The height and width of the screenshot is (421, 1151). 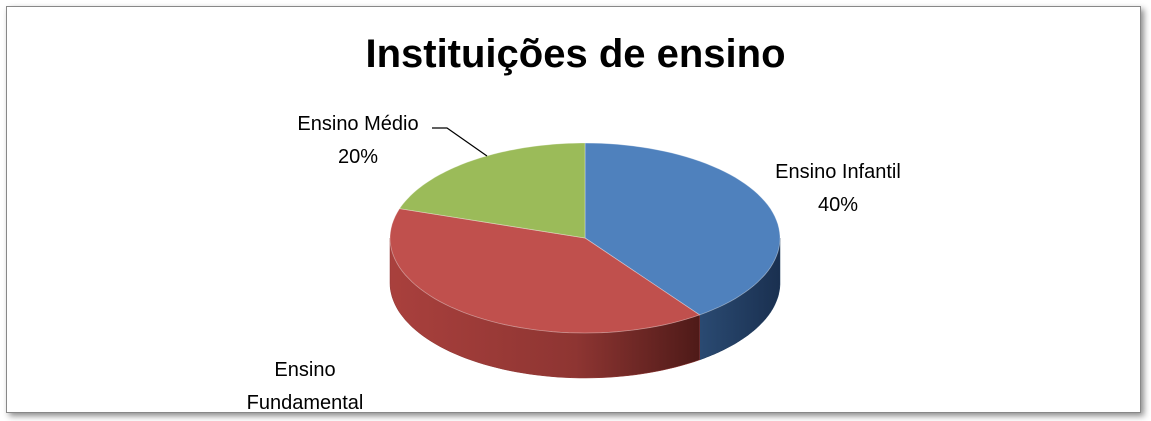 I want to click on leader-line, so click(x=460, y=142).